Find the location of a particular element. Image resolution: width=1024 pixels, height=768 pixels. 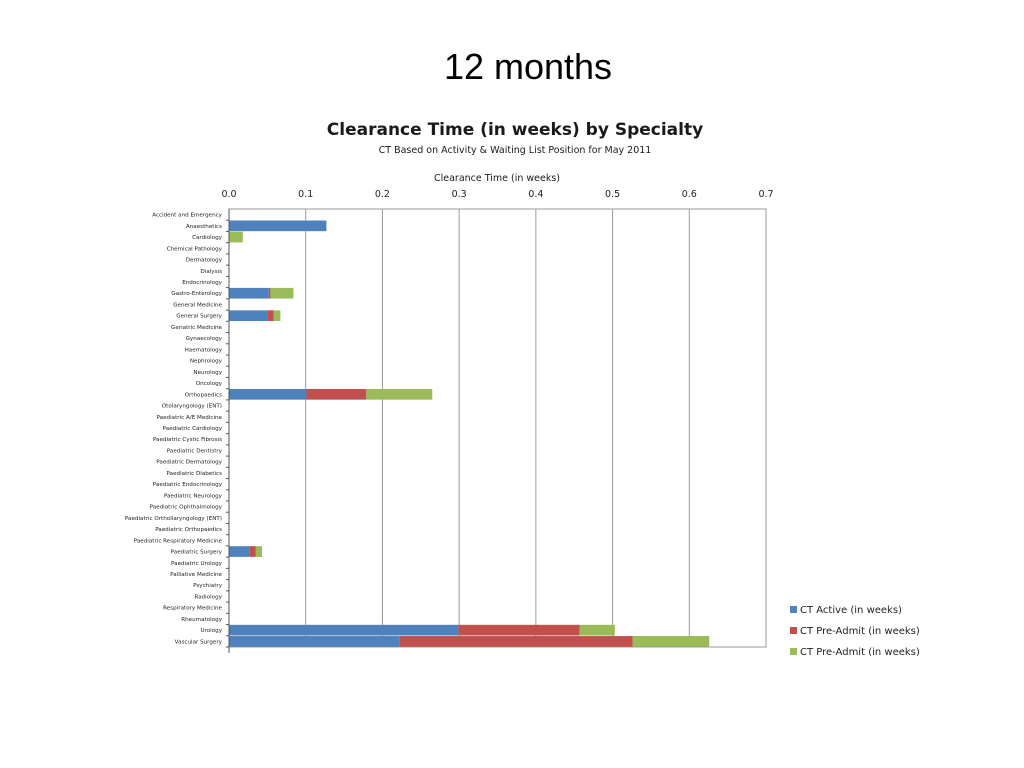

category-label: Paediatric Cystic Fibrosis is located at coordinates (187, 440).